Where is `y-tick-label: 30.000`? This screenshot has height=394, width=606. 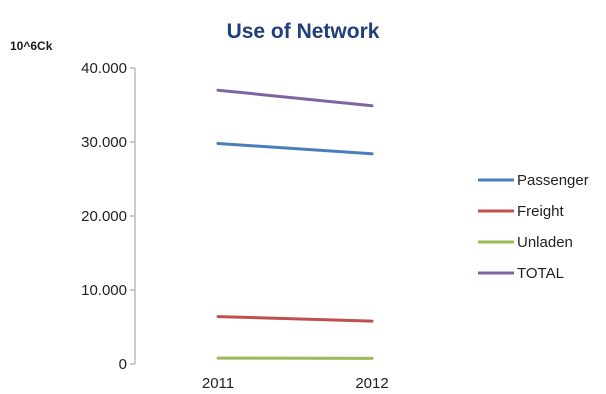
y-tick-label: 30.000 is located at coordinates (104, 142).